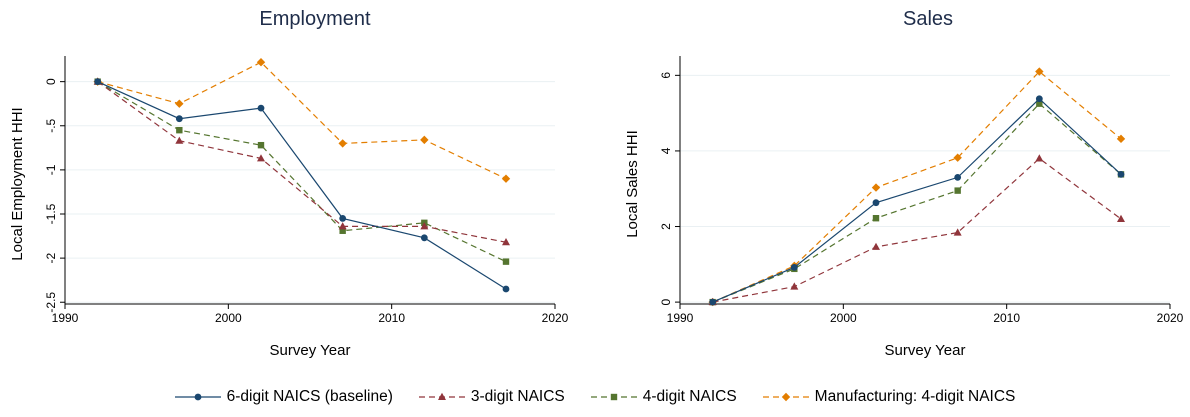 The width and height of the screenshot is (1190, 417). What do you see at coordinates (309, 396) in the screenshot?
I see `legend-label: 6-digit NAICS (baseline)` at bounding box center [309, 396].